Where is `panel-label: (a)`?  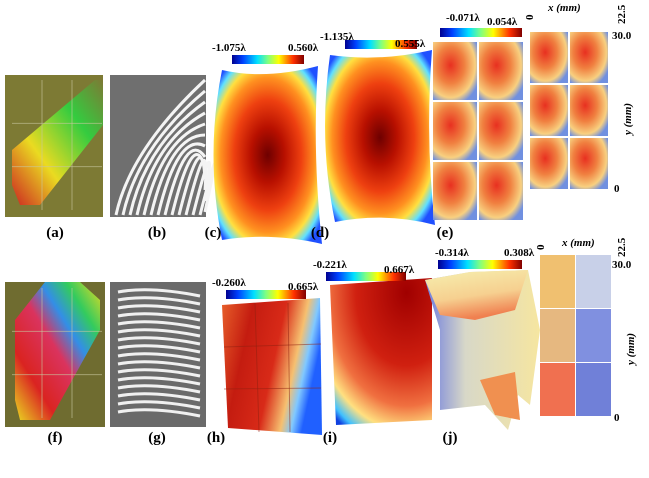
panel-label: (a) is located at coordinates (55, 233).